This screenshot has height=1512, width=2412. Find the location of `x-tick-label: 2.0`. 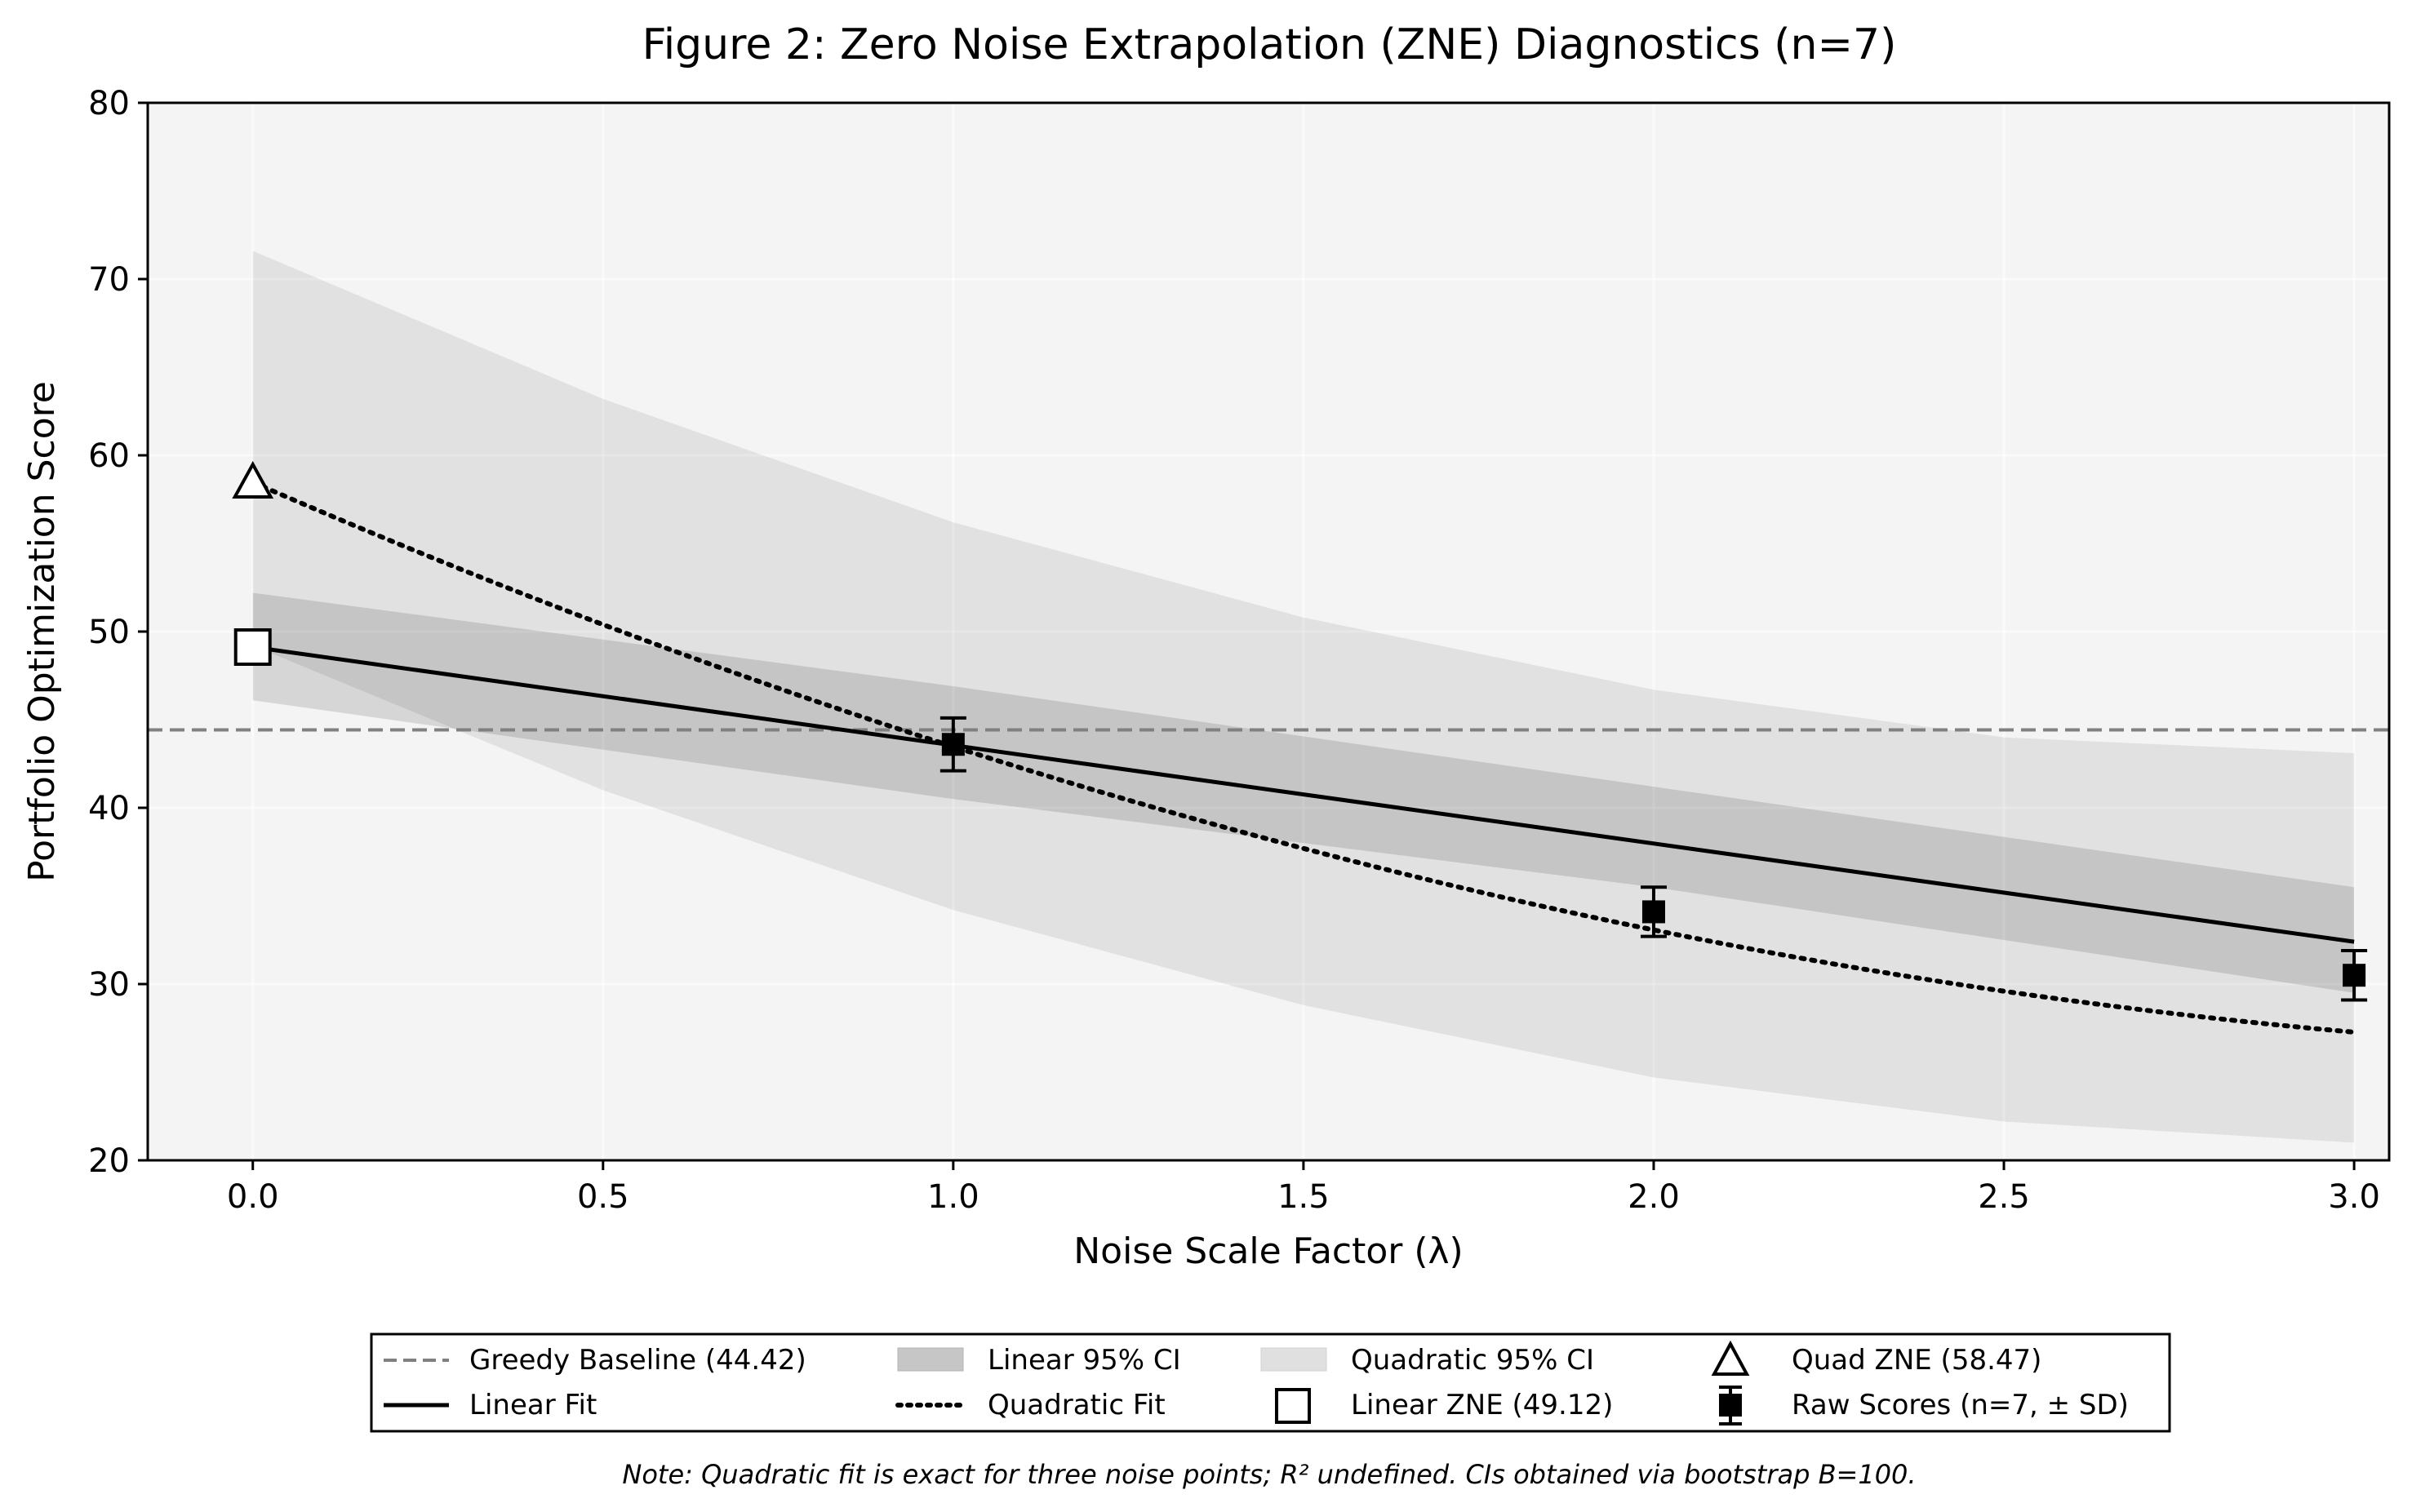

x-tick-label: 2.0 is located at coordinates (1654, 1197).